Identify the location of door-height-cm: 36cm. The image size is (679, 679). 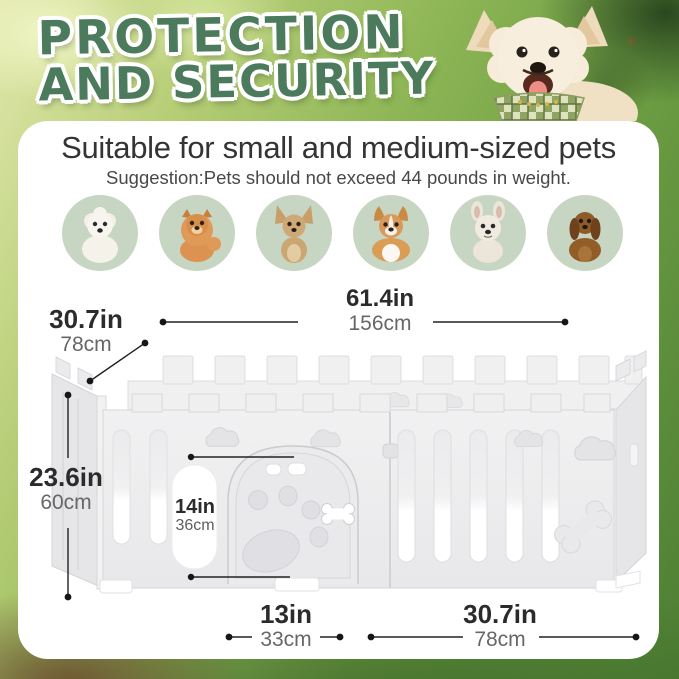
(195, 525).